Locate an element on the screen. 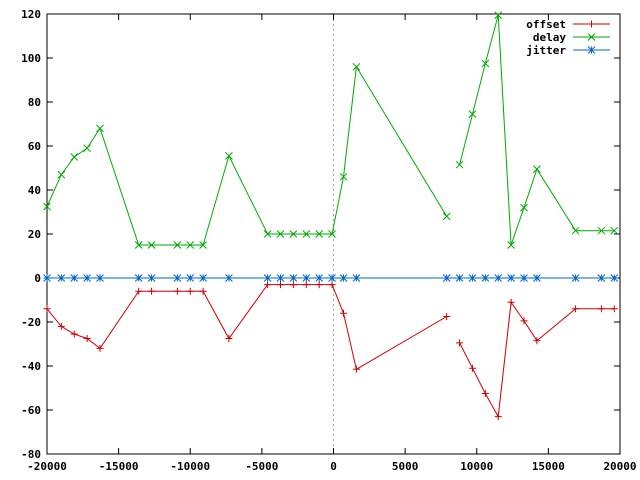 This screenshot has width=640, height=480. x-tick-label: 10000 is located at coordinates (476, 466).